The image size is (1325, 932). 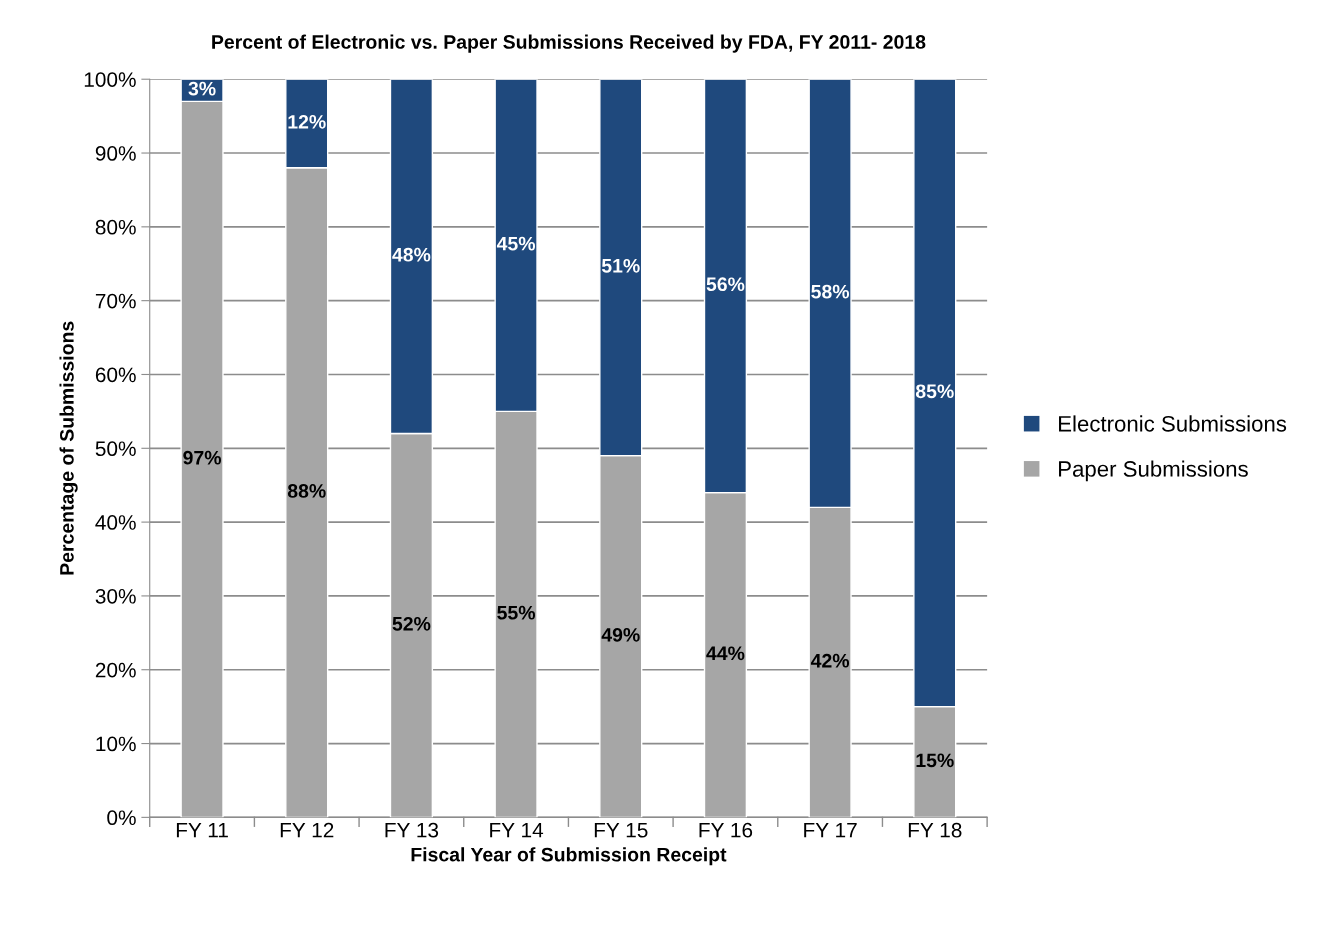 I want to click on y-tick-label: 60%, so click(x=115, y=375).